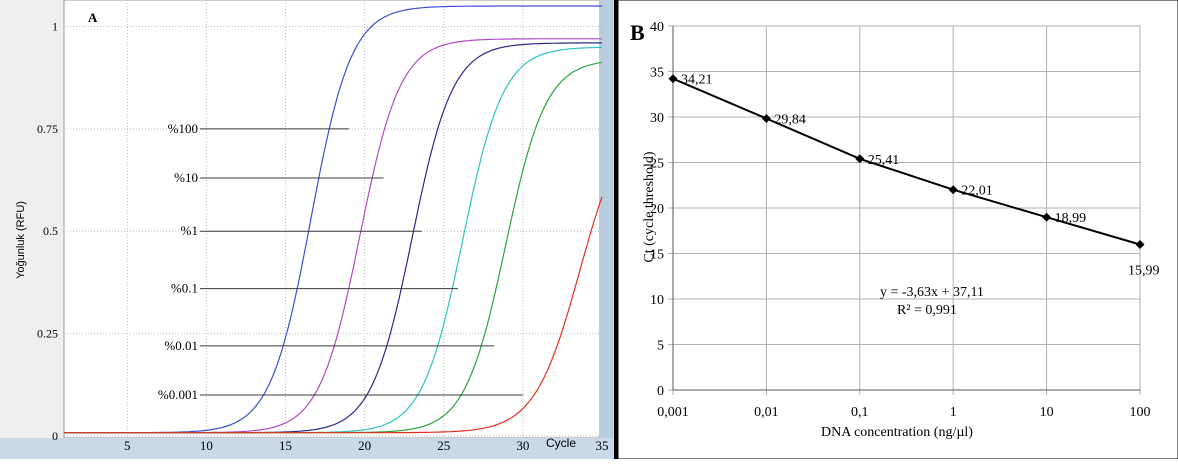 The image size is (1178, 464). I want to click on data-label: 18,99, so click(1071, 218).